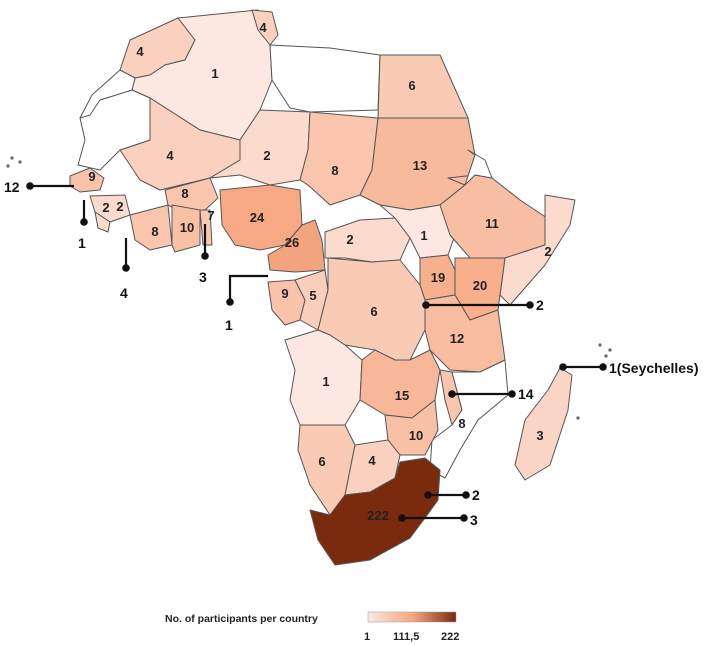 Image resolution: width=727 pixels, height=645 pixels. I want to click on country-value-malawi: 8, so click(461, 423).